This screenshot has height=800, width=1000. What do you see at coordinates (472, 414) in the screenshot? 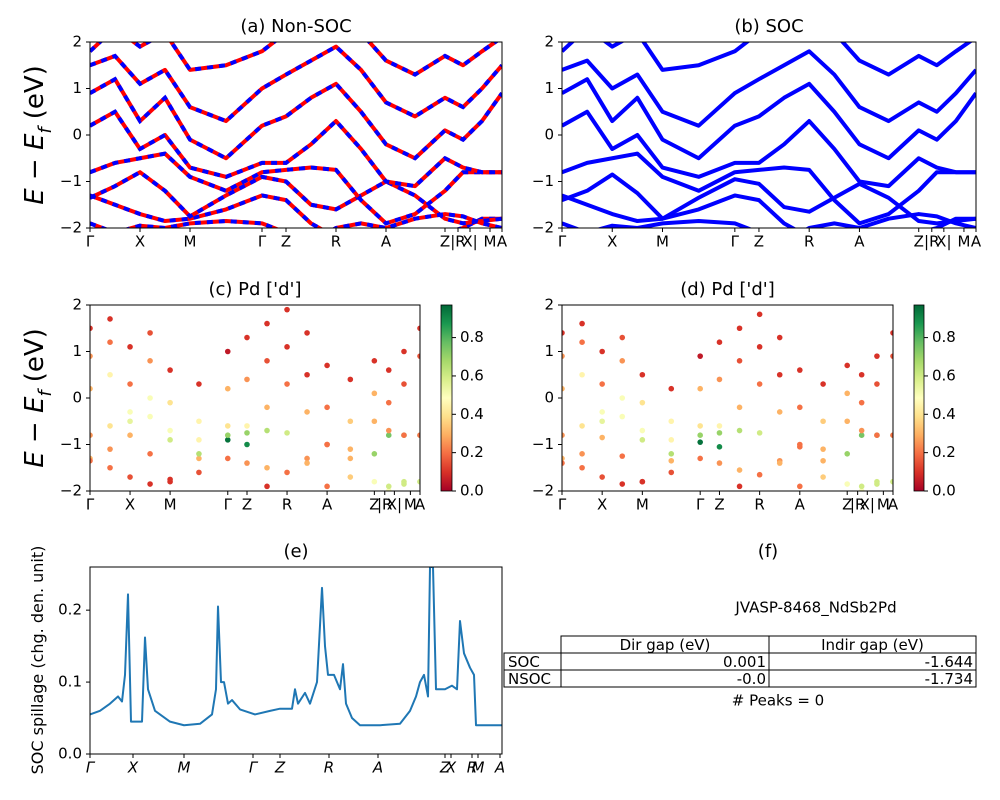
I see `colorbar-tick-label: 0.4` at bounding box center [472, 414].